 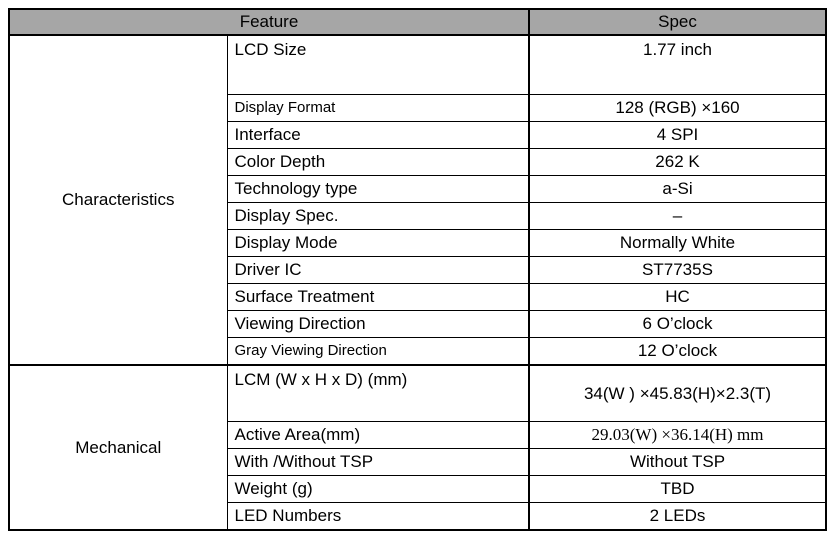 I want to click on feature-cell: Driver IC, so click(x=378, y=270).